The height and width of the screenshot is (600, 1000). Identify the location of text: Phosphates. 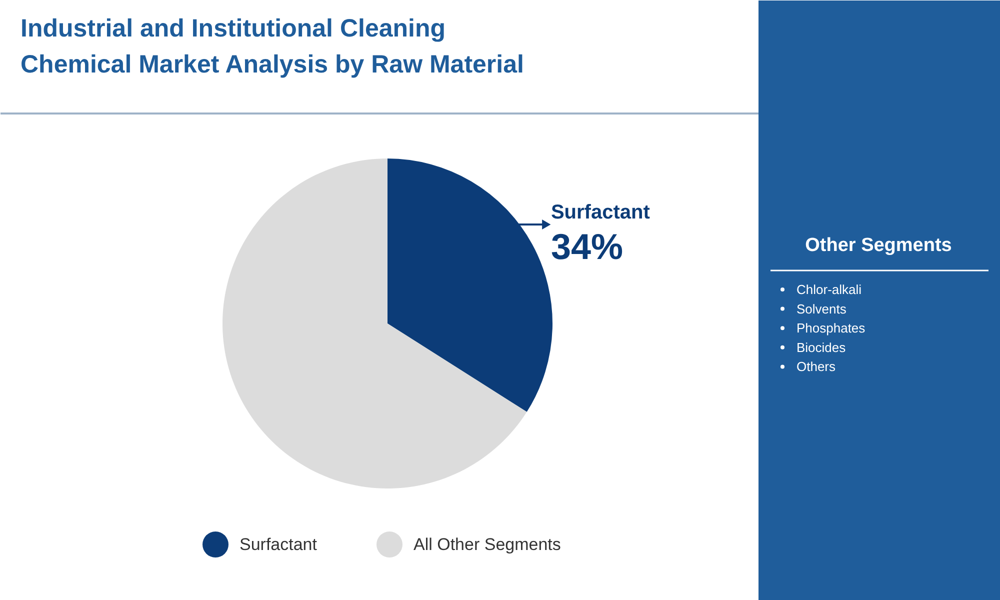
(831, 328).